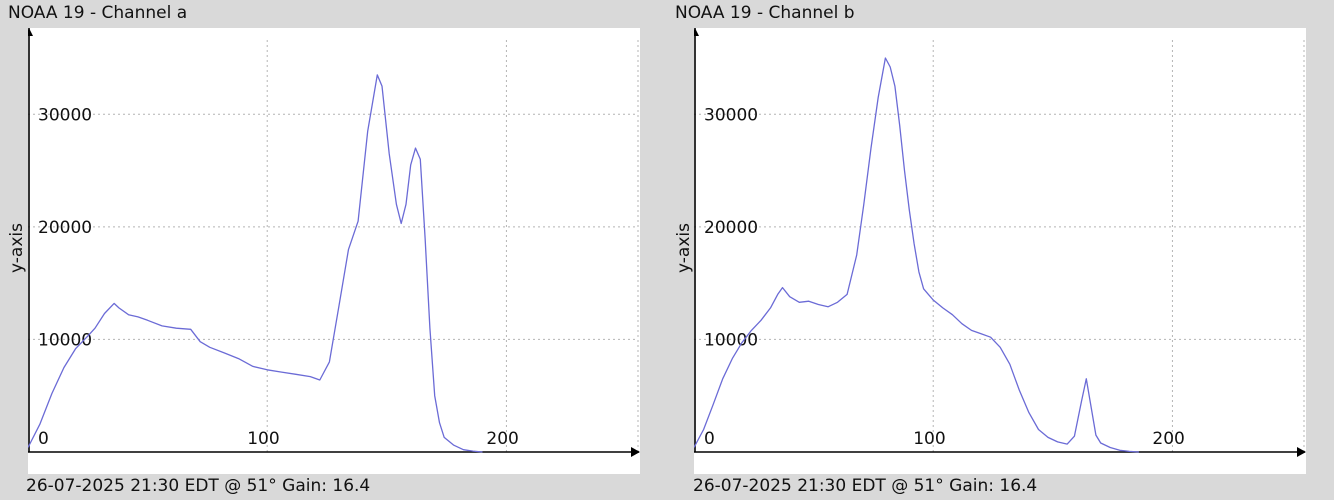 This screenshot has height=500, width=1334. I want to click on y-tick-label: 10000, so click(731, 340).